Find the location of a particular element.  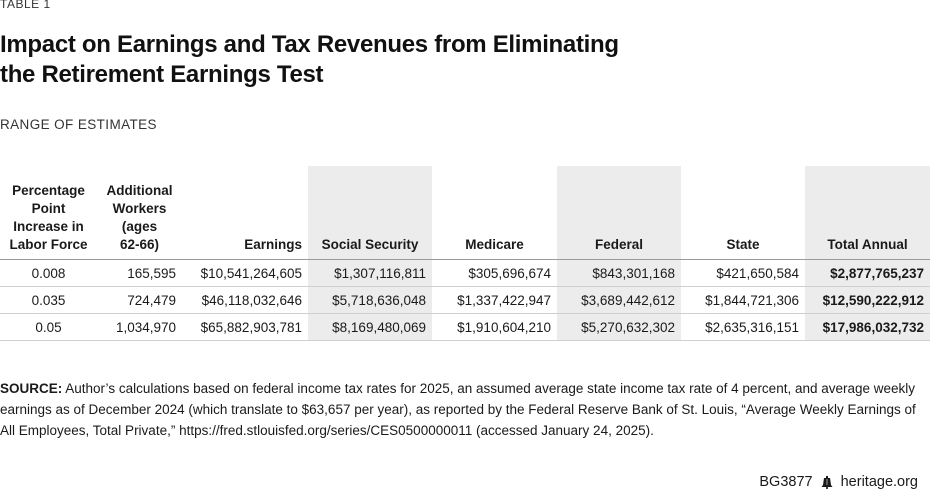

cell-workers: 165,595 is located at coordinates (139, 273).